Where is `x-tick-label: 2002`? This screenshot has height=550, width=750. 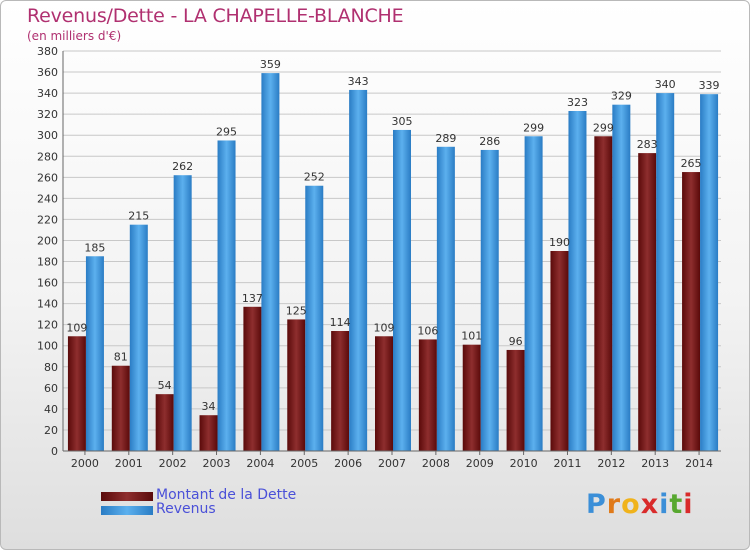 x-tick-label: 2002 is located at coordinates (173, 463).